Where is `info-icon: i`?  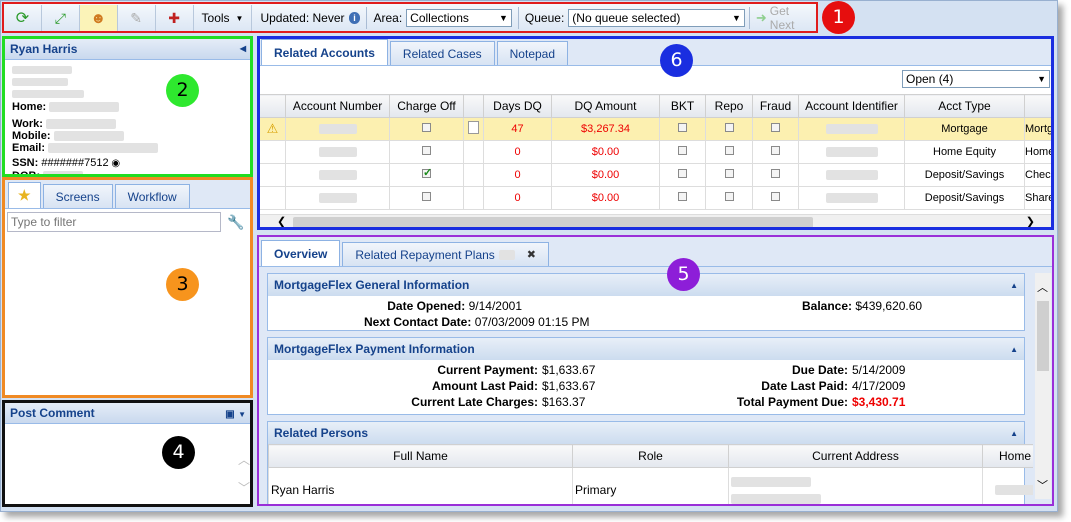
info-icon: i is located at coordinates (354, 18).